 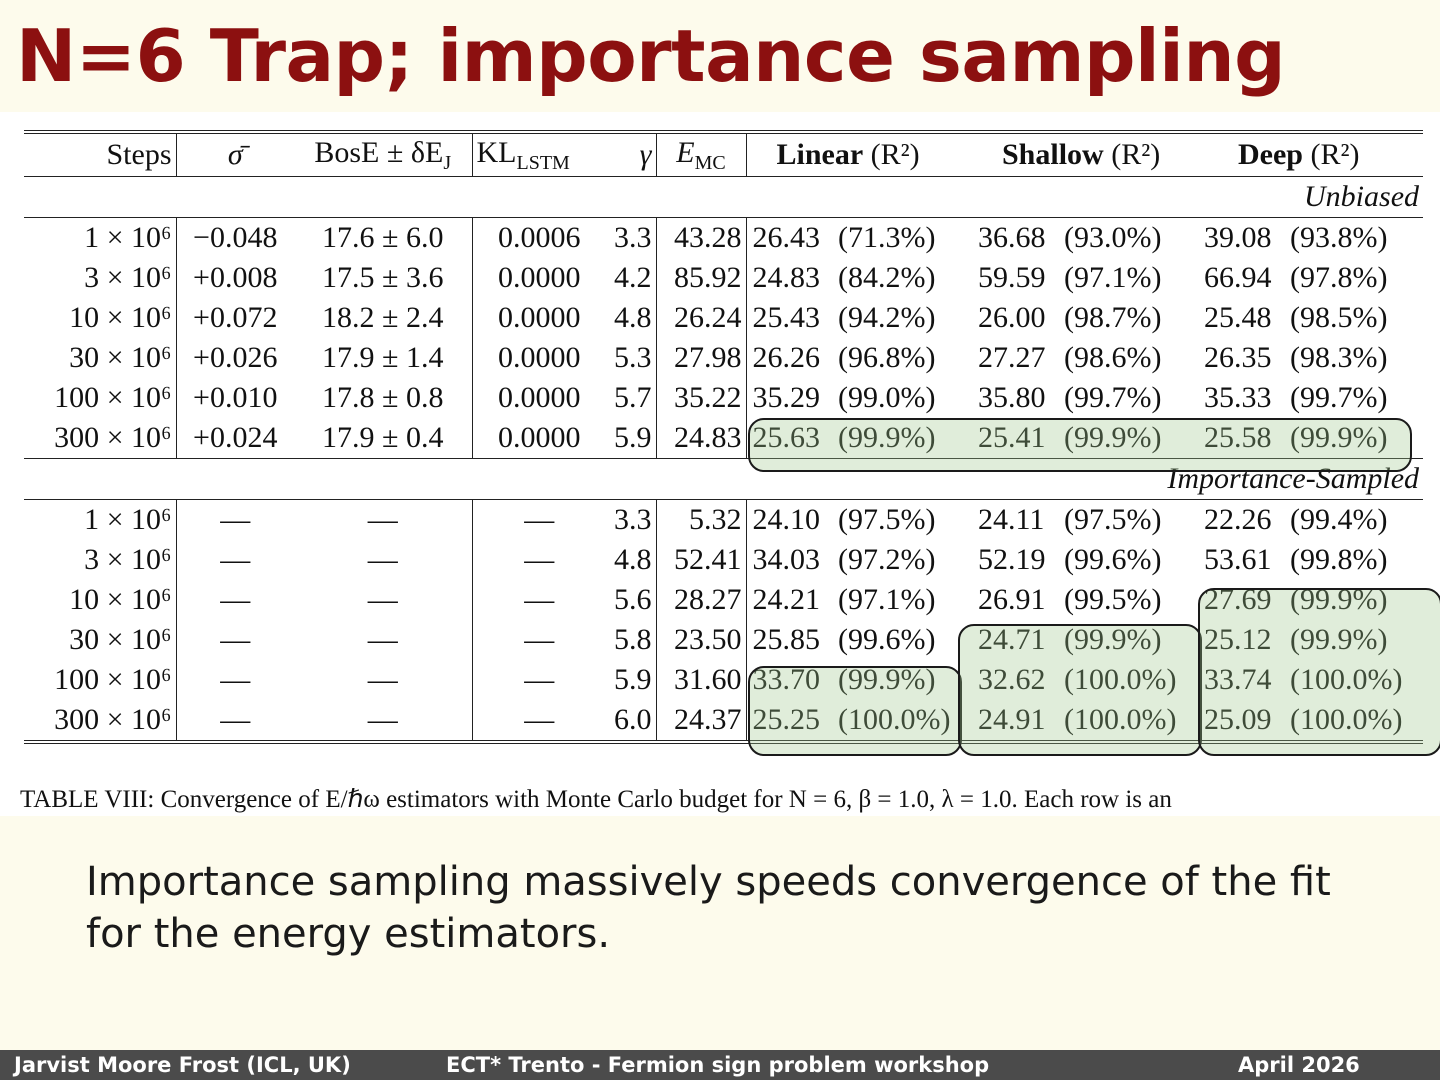 I want to click on cell-steps: 3 × 10⁶, so click(x=100, y=560).